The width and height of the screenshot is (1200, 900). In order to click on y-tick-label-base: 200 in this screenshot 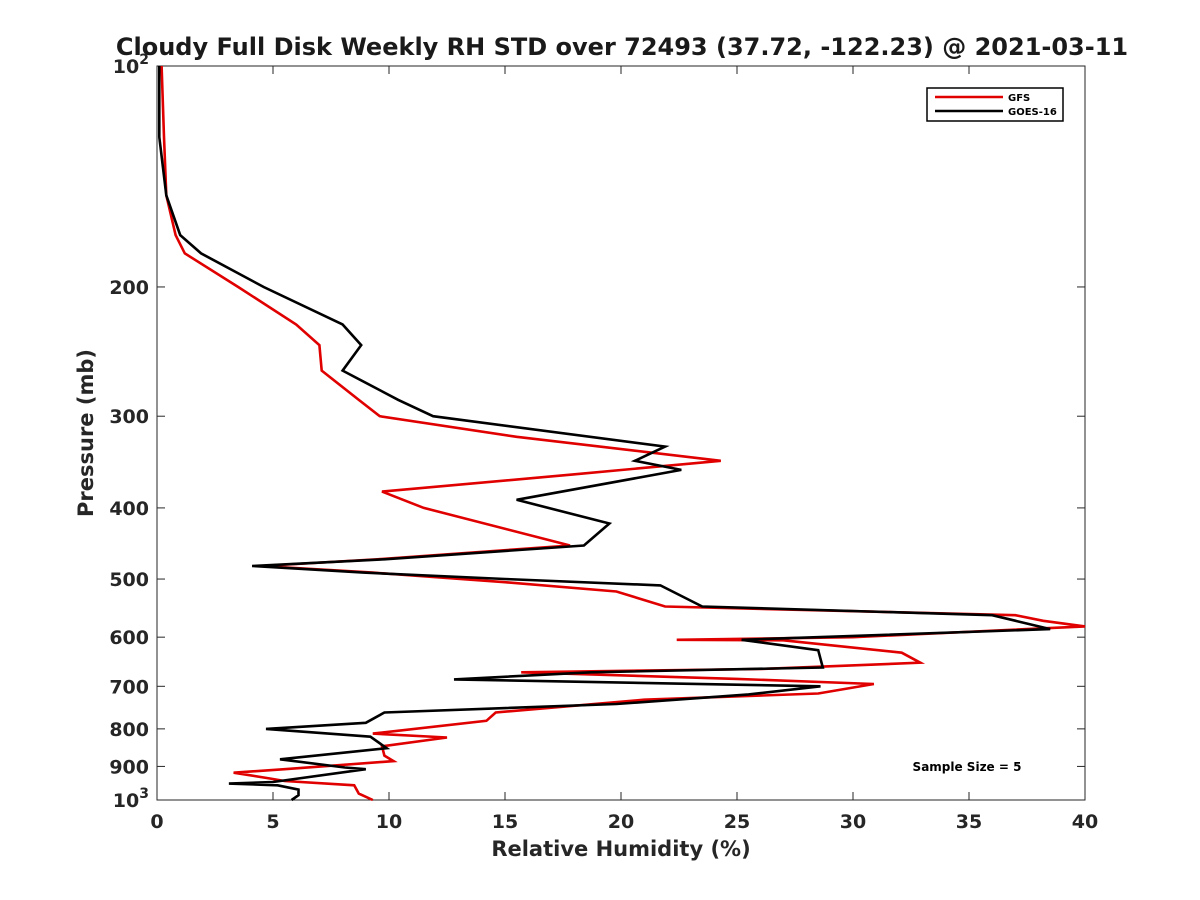, I will do `click(129, 288)`.